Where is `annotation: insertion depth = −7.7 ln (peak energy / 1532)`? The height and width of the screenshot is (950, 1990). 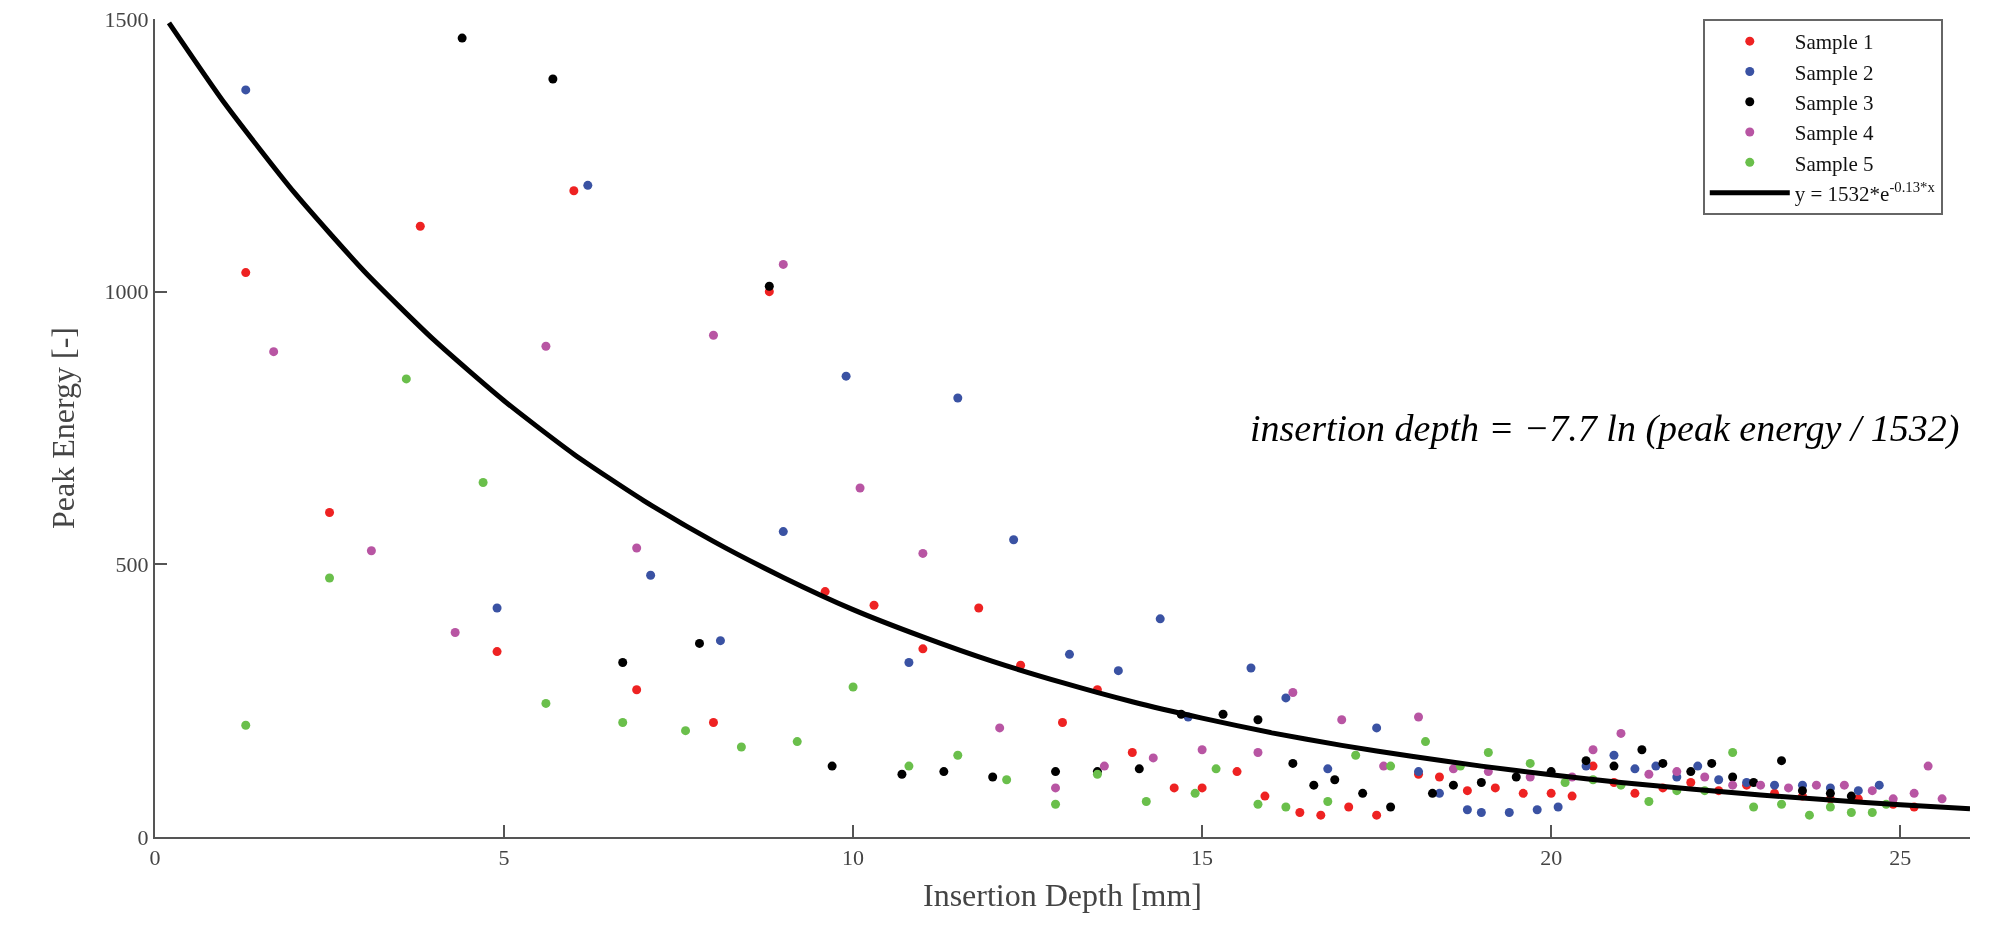
annotation: insertion depth = −7.7 ln (peak energy / 1532) is located at coordinates (1605, 428).